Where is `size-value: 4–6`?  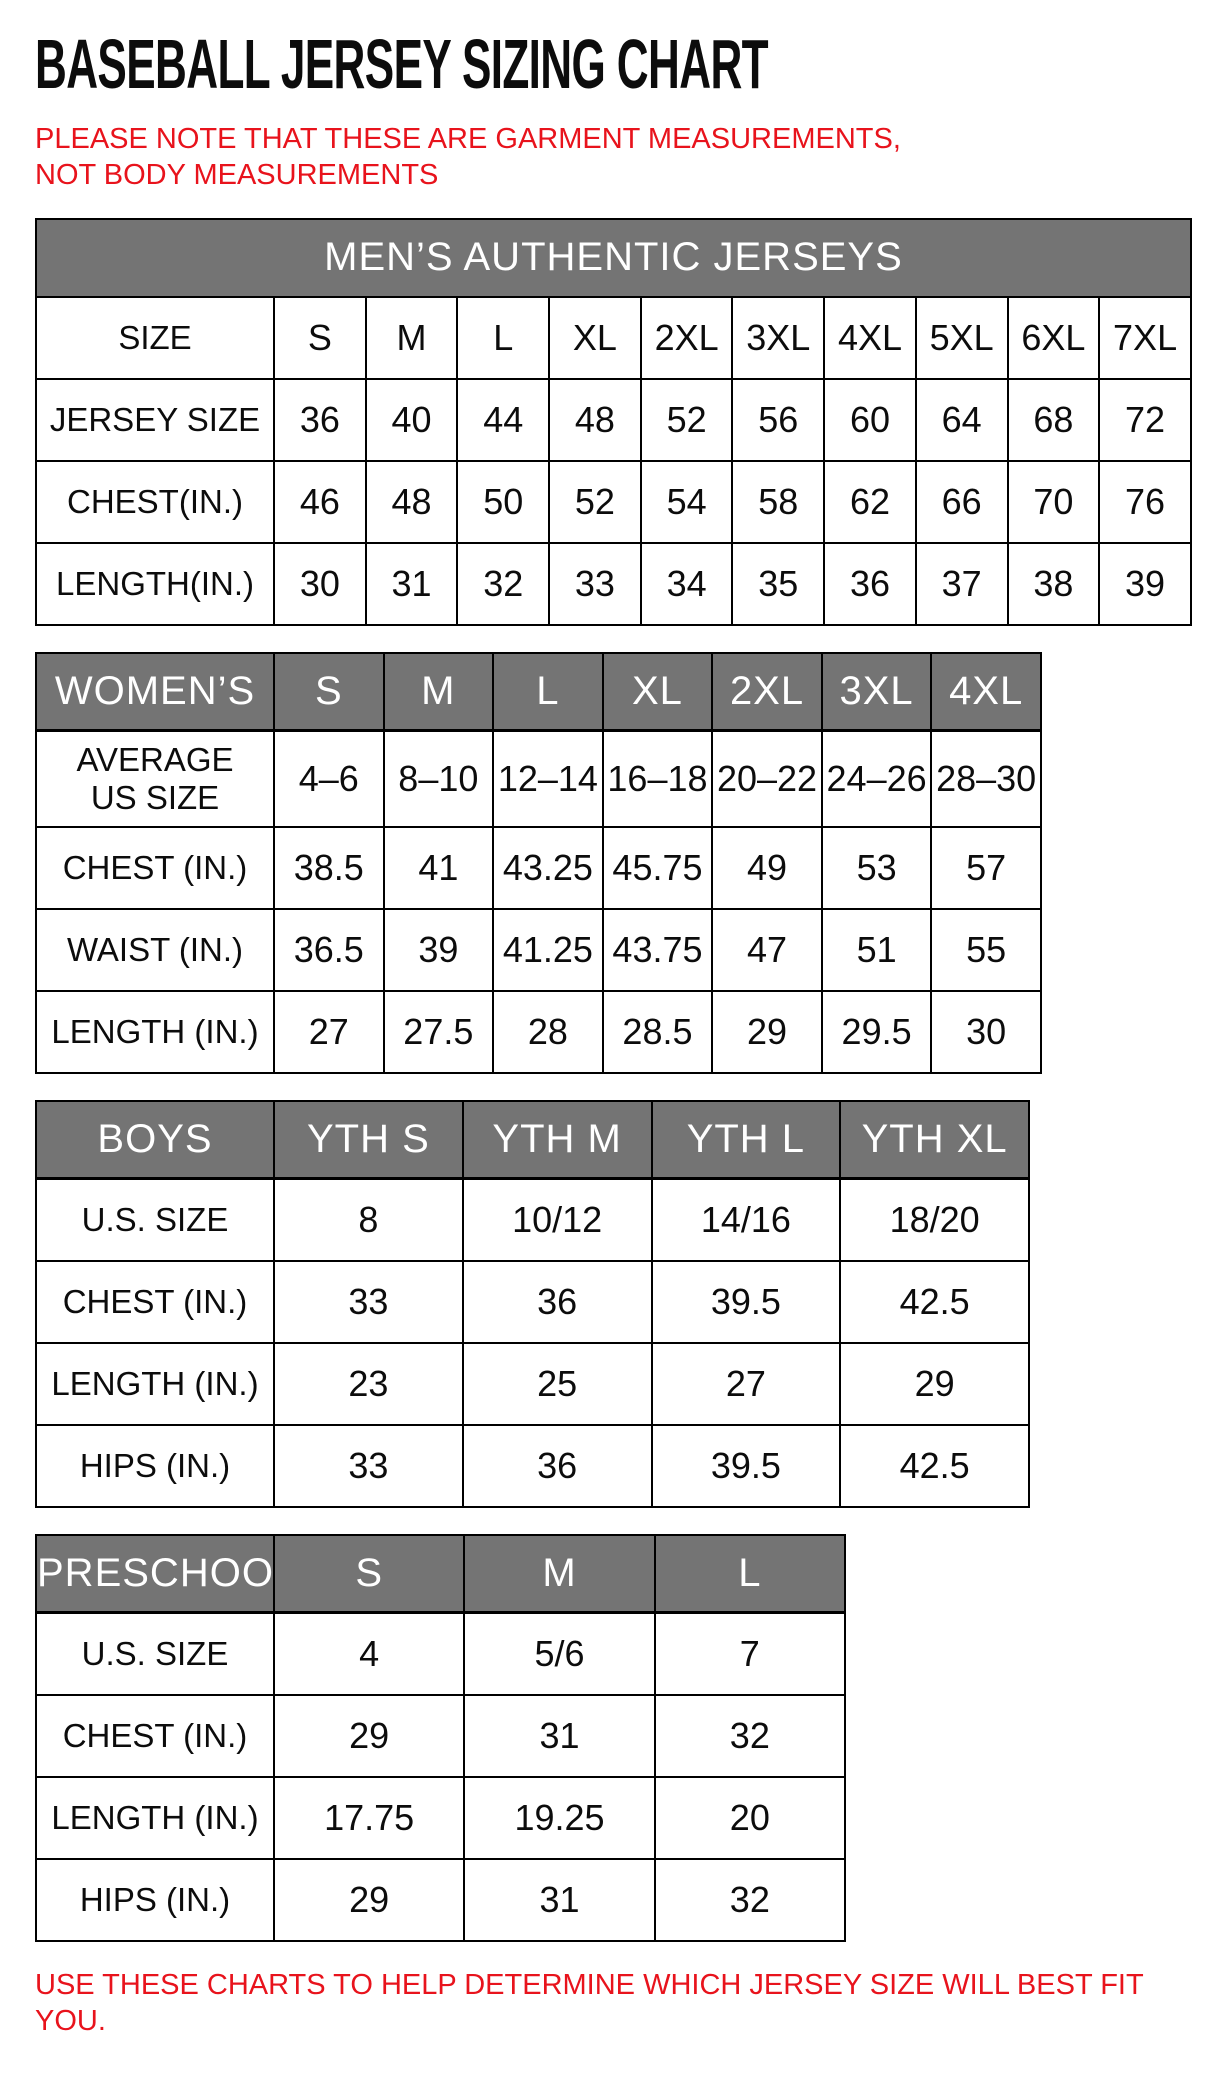 size-value: 4–6 is located at coordinates (329, 778).